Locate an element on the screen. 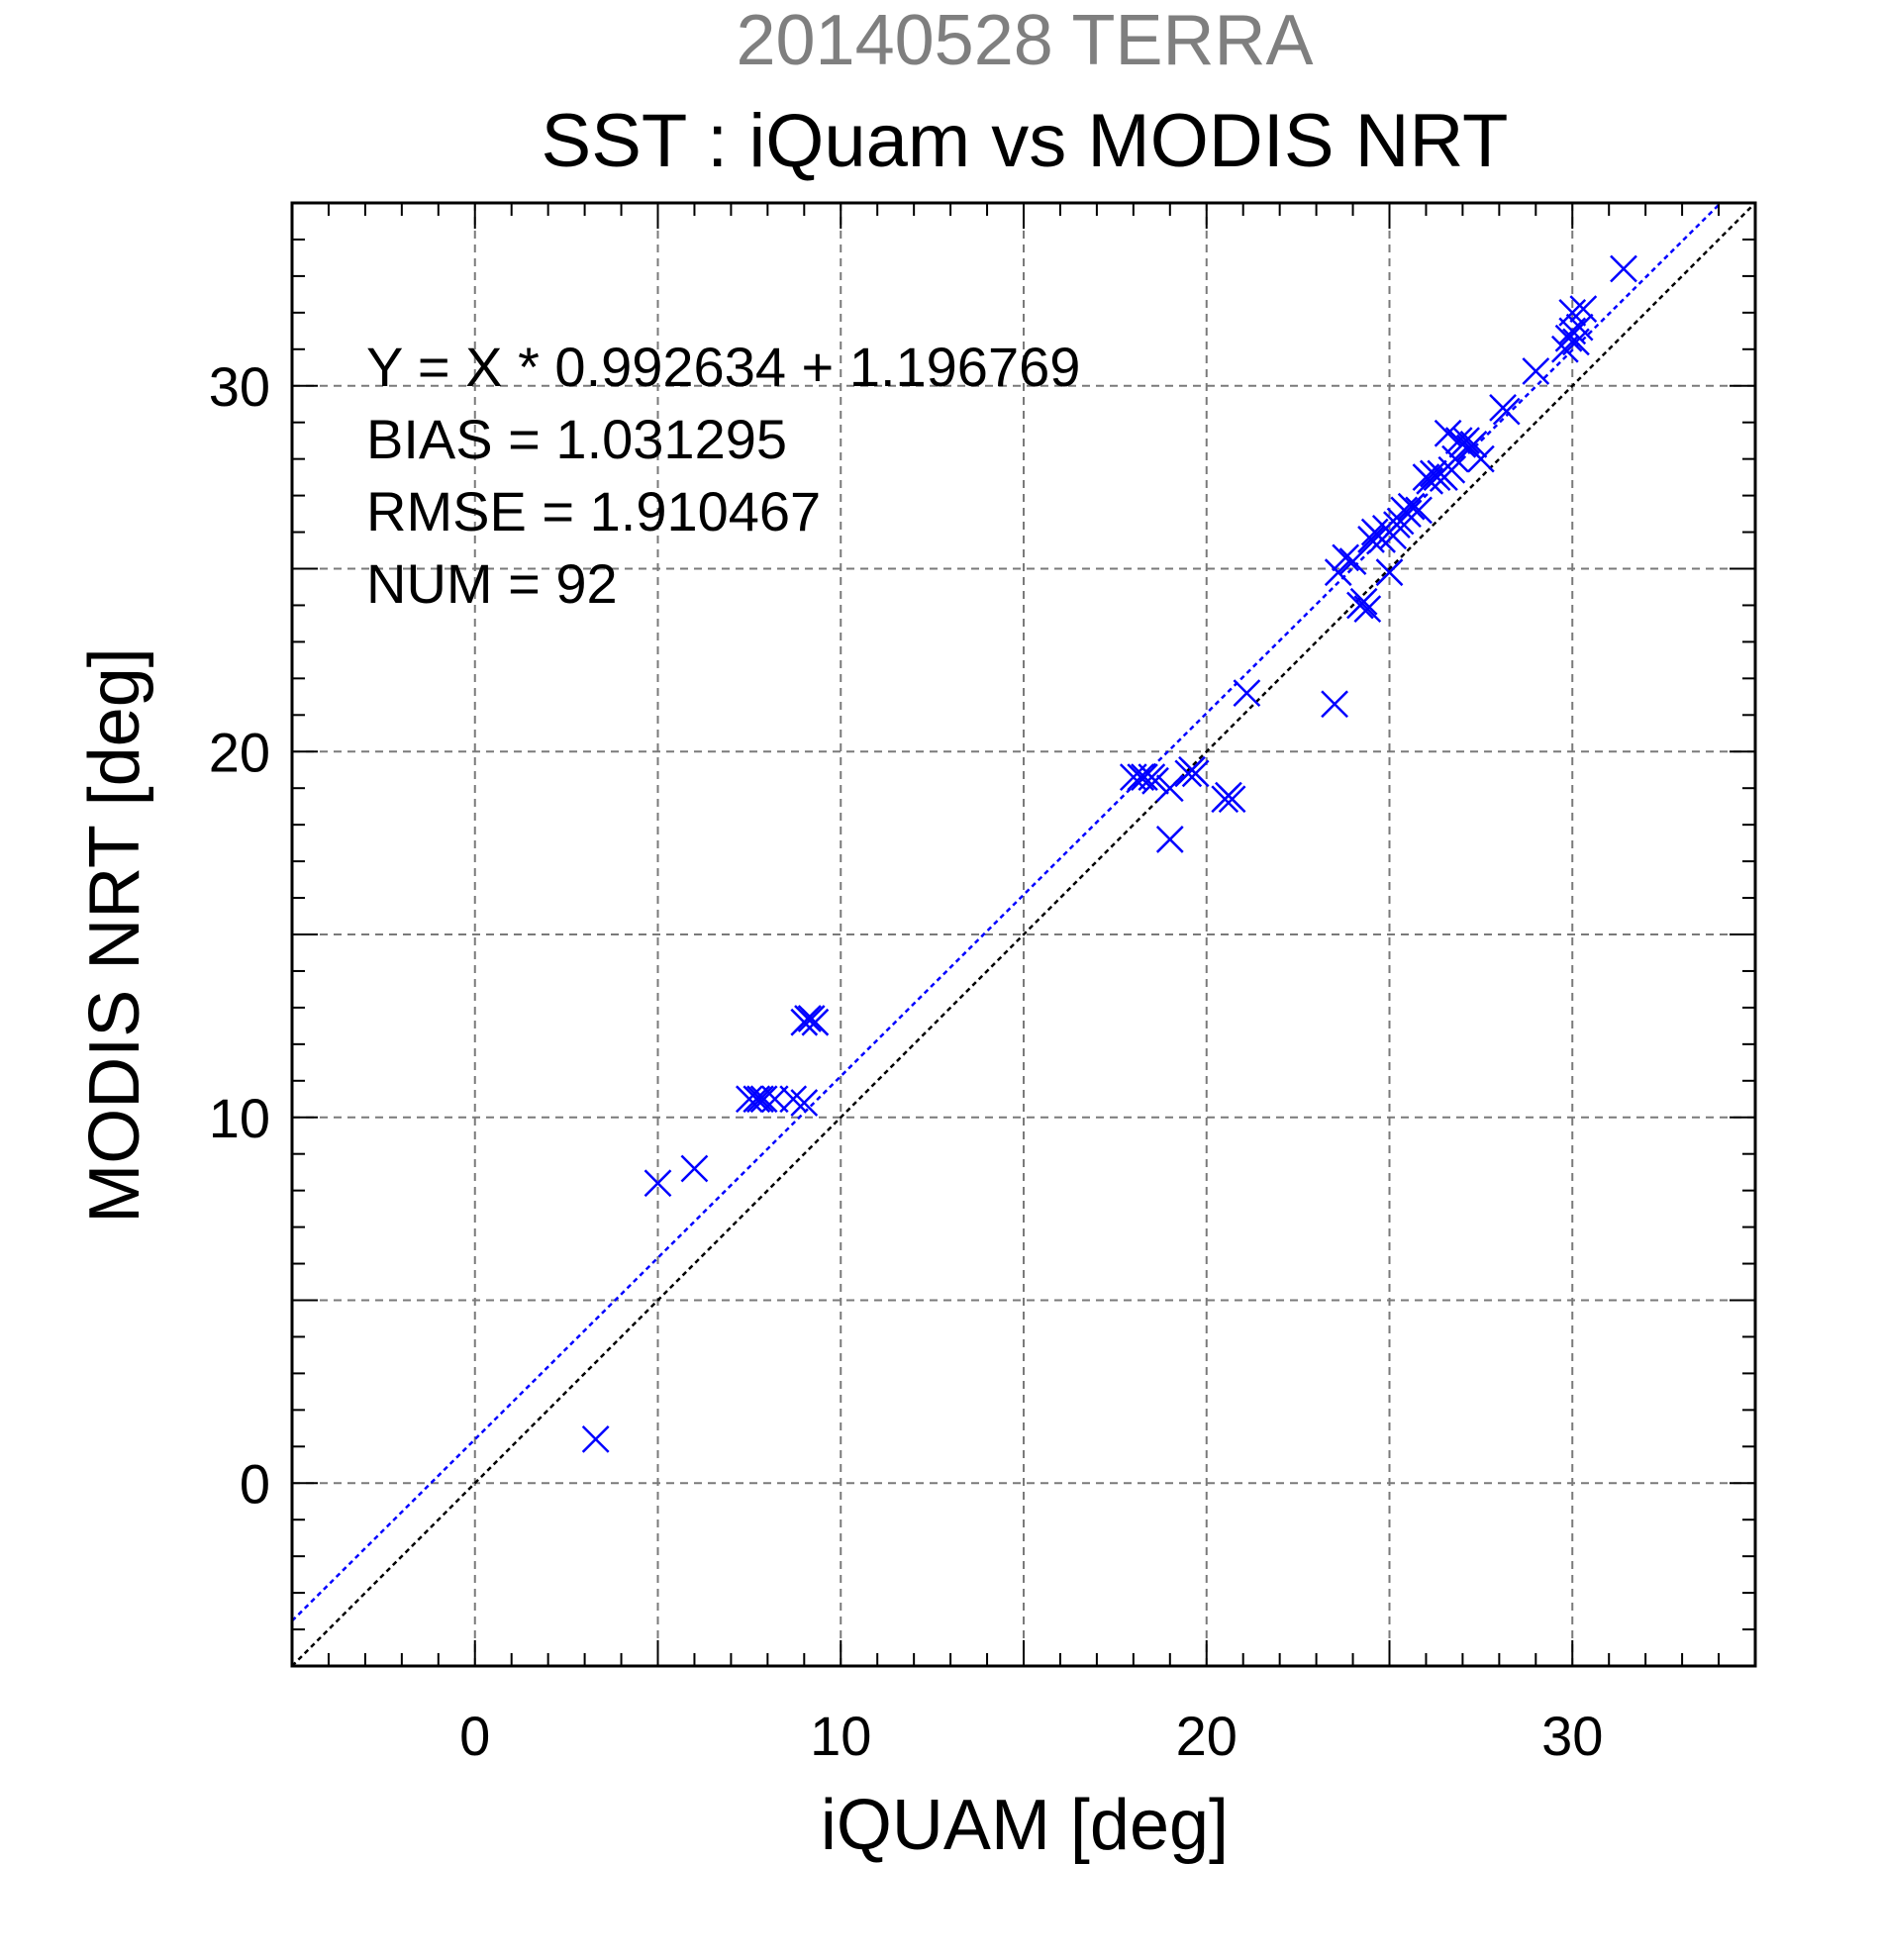 The width and height of the screenshot is (1881, 1960). y-tick-label: 10 is located at coordinates (240, 1118).